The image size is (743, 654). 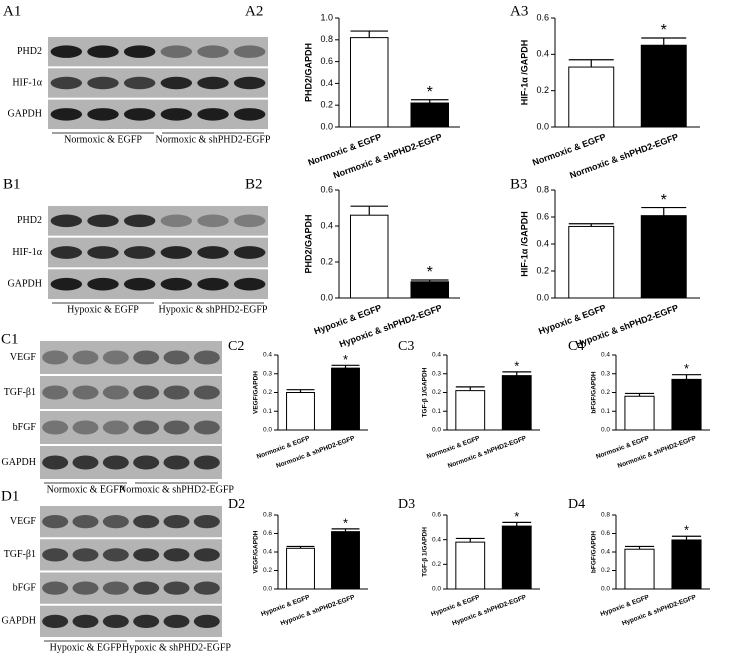 What do you see at coordinates (27, 252) in the screenshot?
I see `blot-row-label: HIF-1α` at bounding box center [27, 252].